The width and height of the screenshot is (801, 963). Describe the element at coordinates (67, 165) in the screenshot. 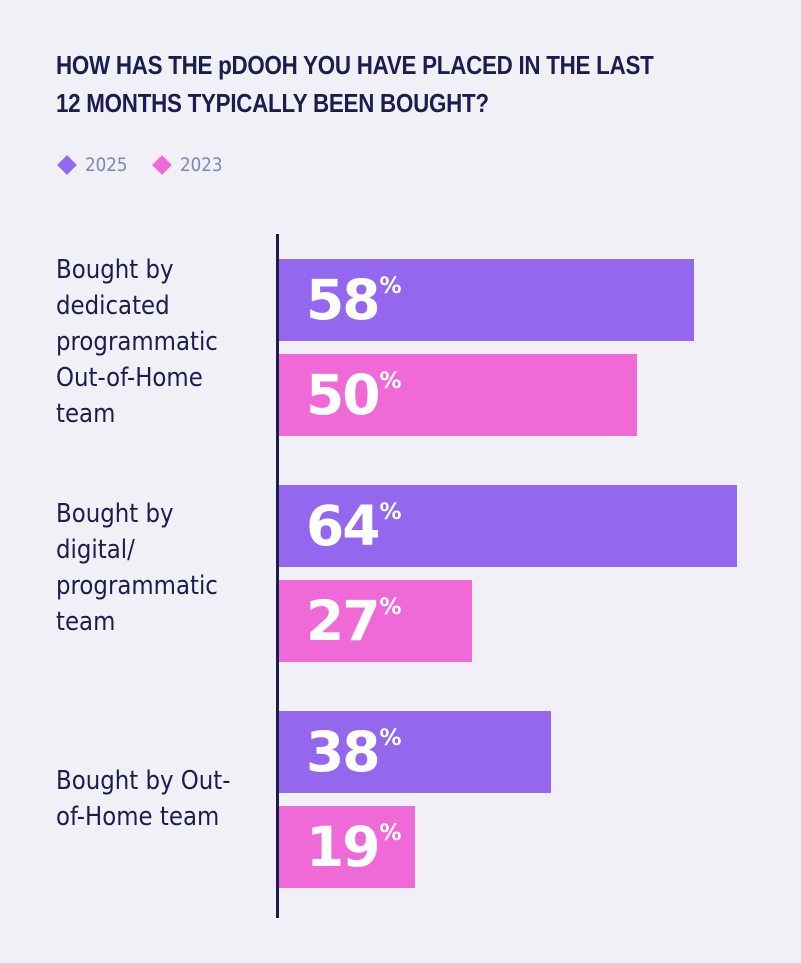

I see `legend-diamond-icon-2025` at that location.